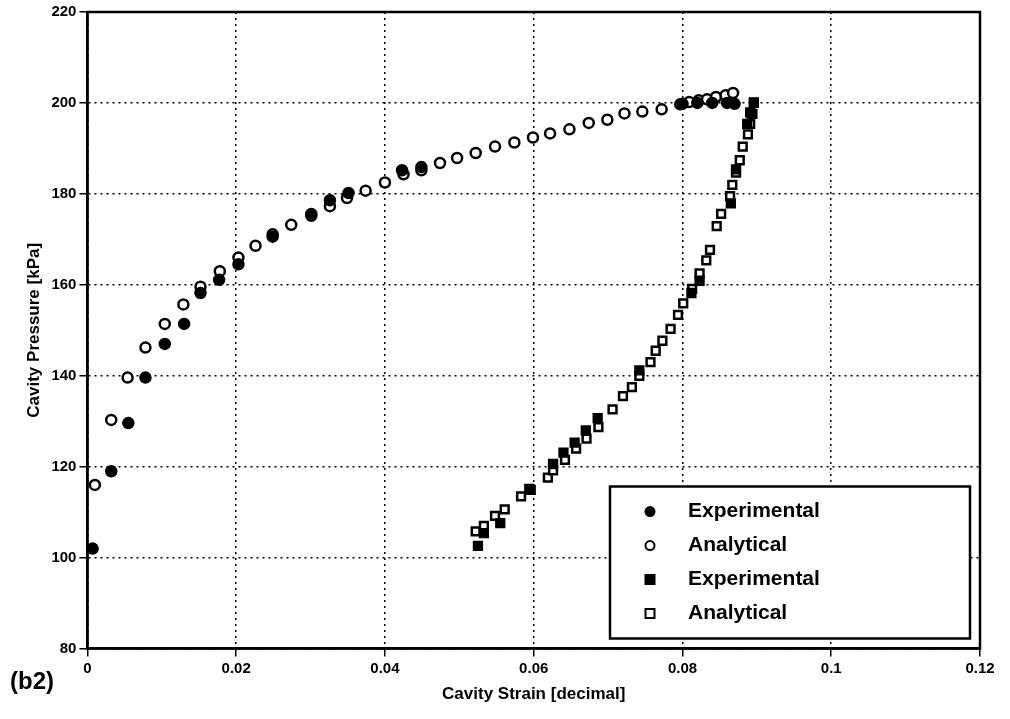 The image size is (1010, 719). I want to click on x-tick-label: 0.06, so click(534, 667).